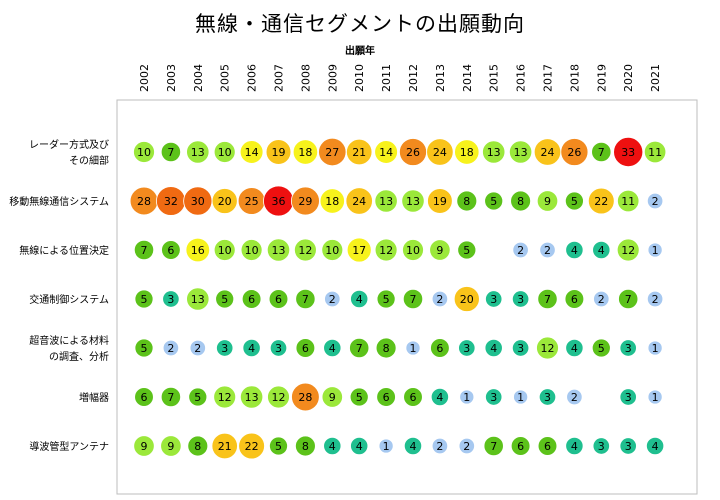  What do you see at coordinates (601, 201) in the screenshot?
I see `bubble-value-label: 22` at bounding box center [601, 201].